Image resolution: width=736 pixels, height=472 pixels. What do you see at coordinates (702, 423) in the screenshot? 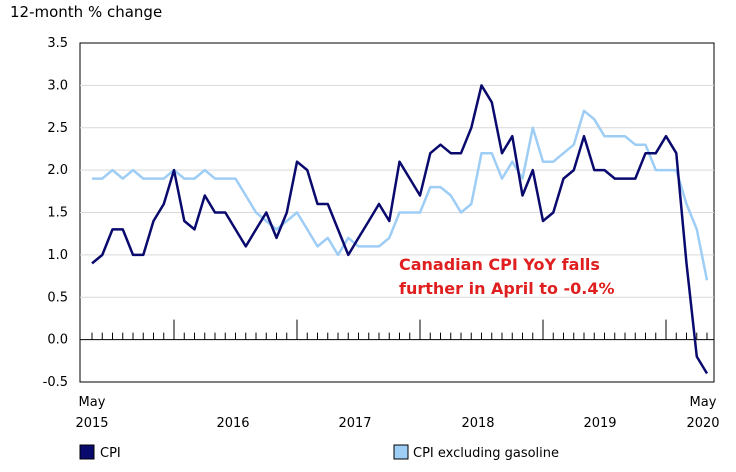
I see `x-tick-label: 2020` at bounding box center [702, 423].